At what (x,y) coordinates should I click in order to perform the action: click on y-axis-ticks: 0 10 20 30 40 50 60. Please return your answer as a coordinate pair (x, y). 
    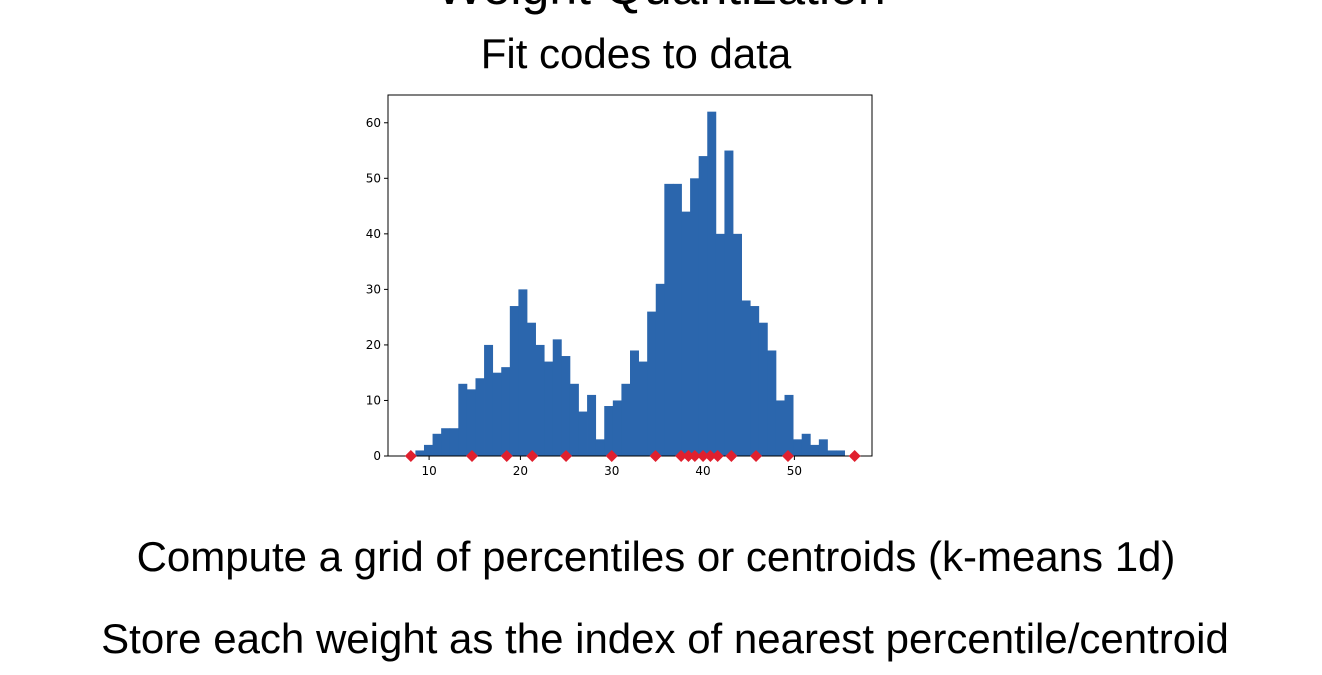
    Looking at the image, I should click on (377, 289).